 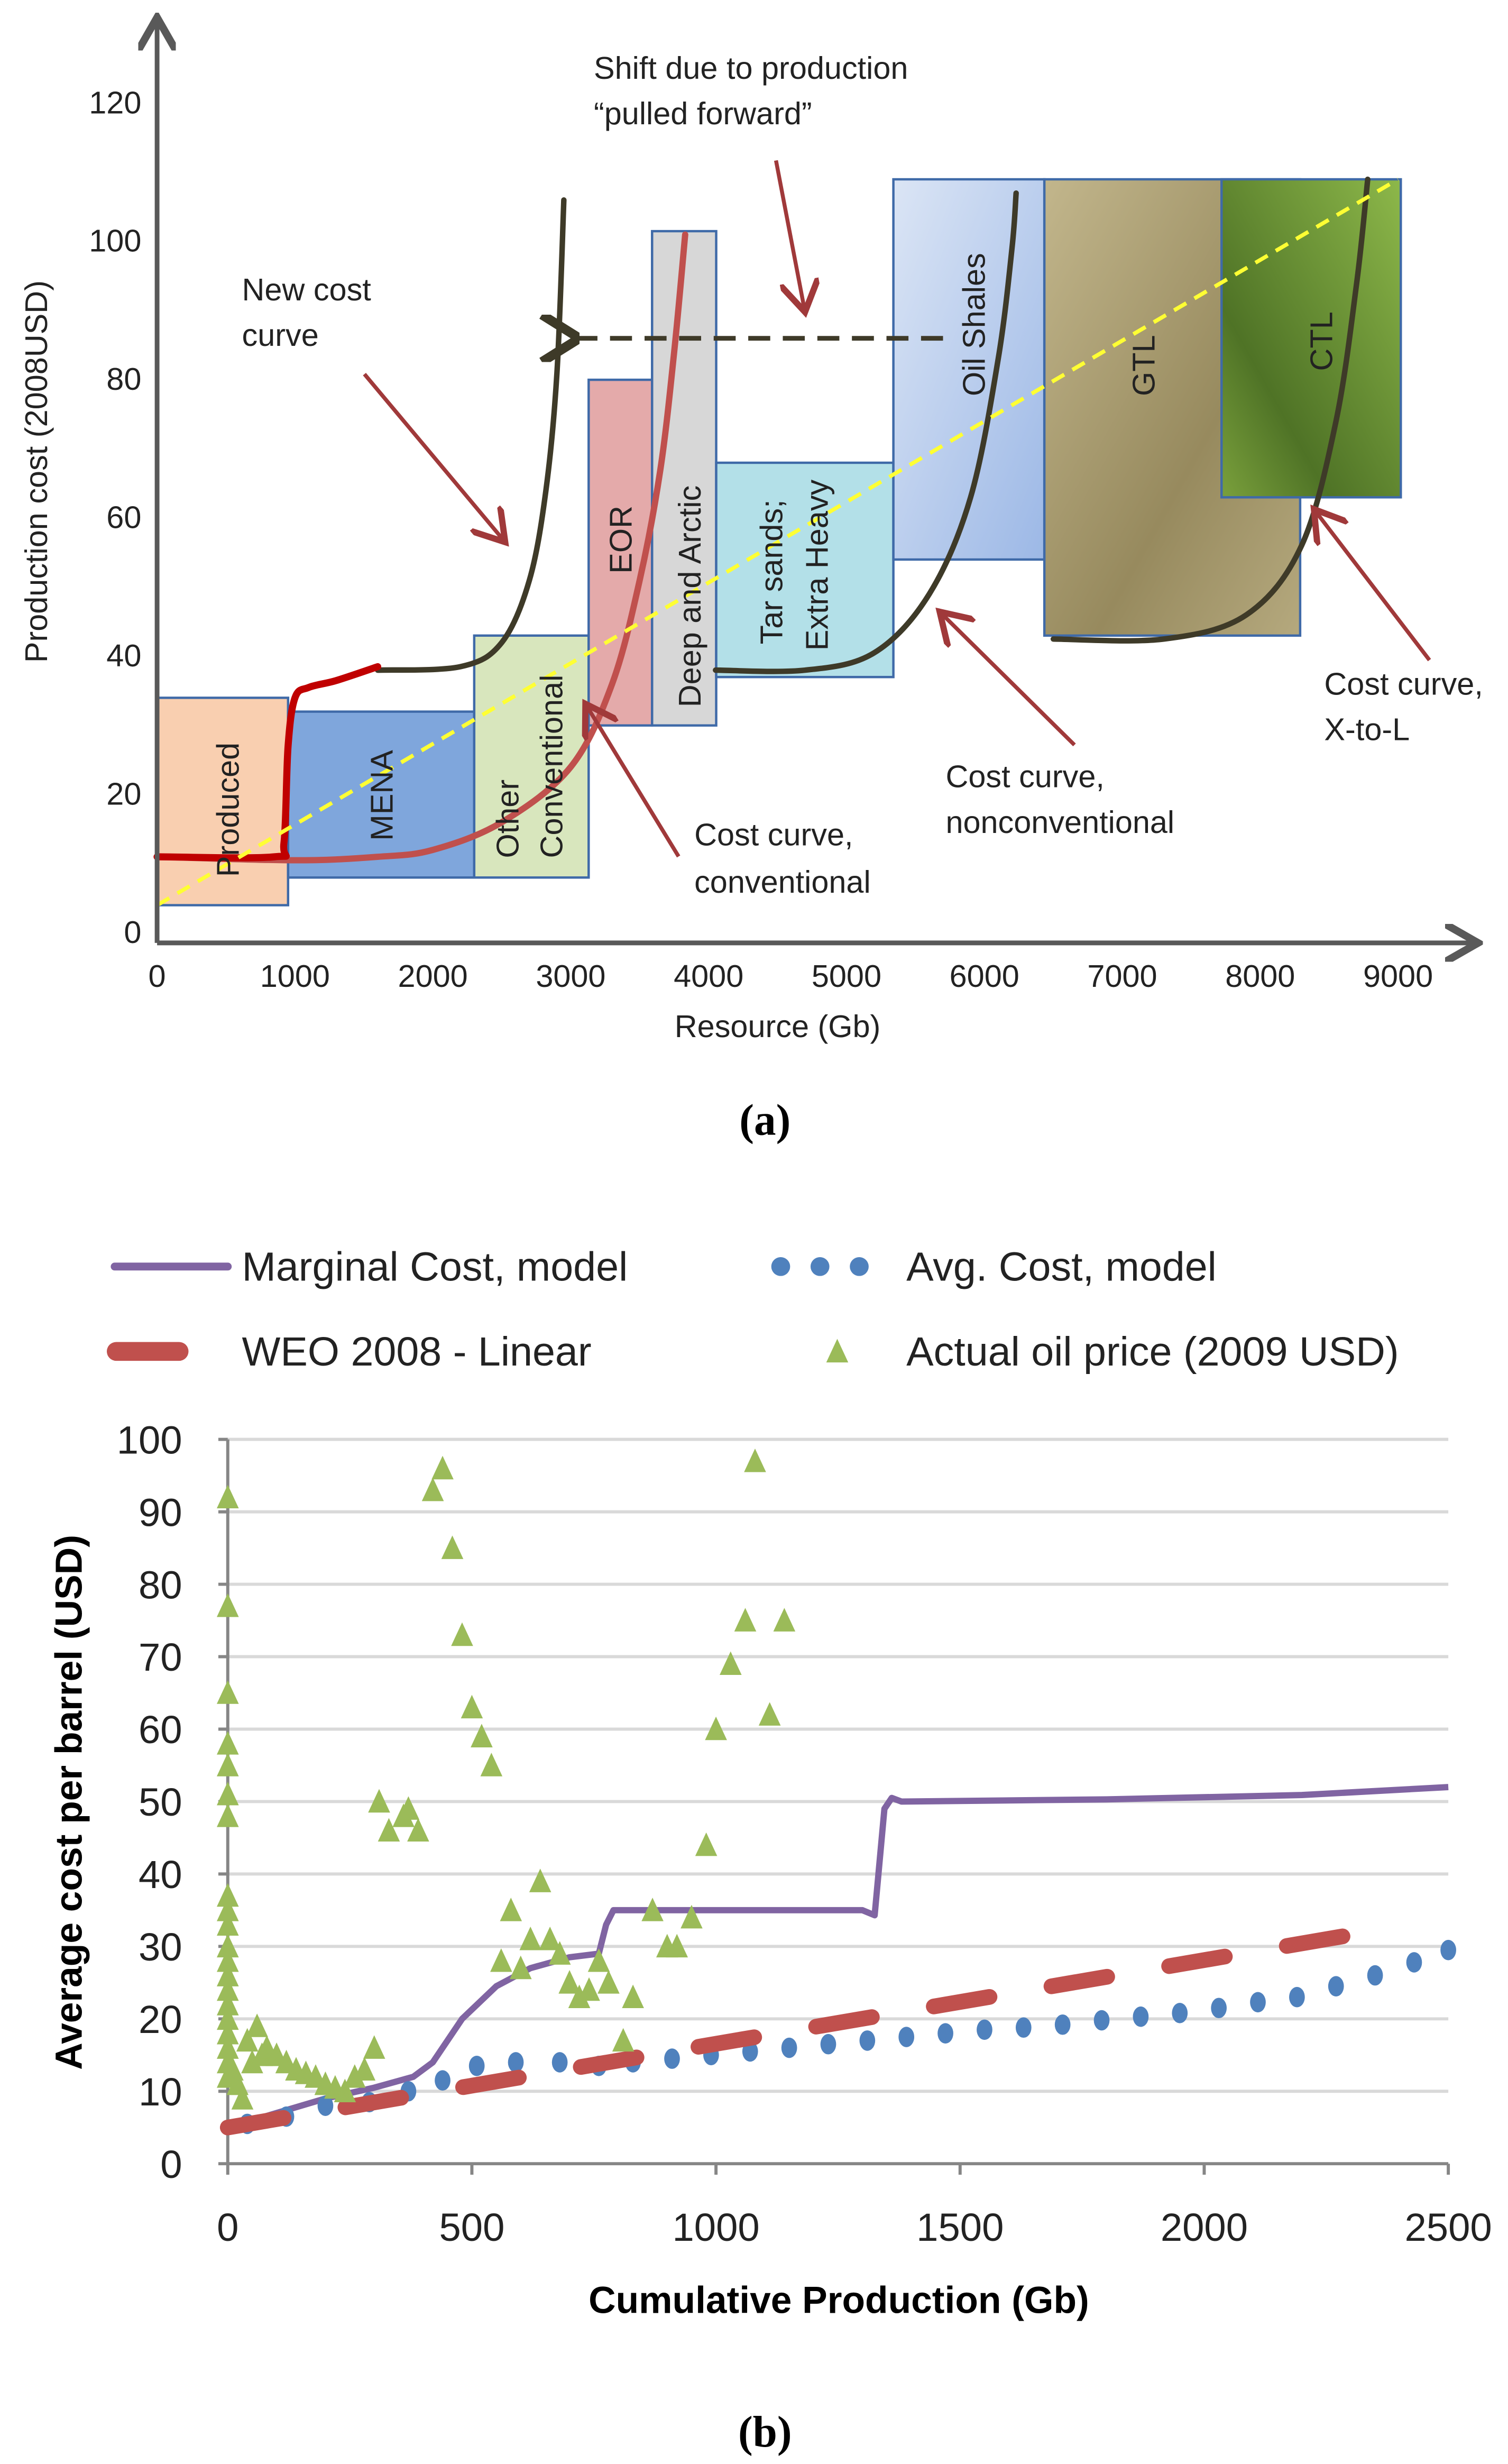 I want to click on resource-box-deep-and-arctic, so click(x=684, y=478).